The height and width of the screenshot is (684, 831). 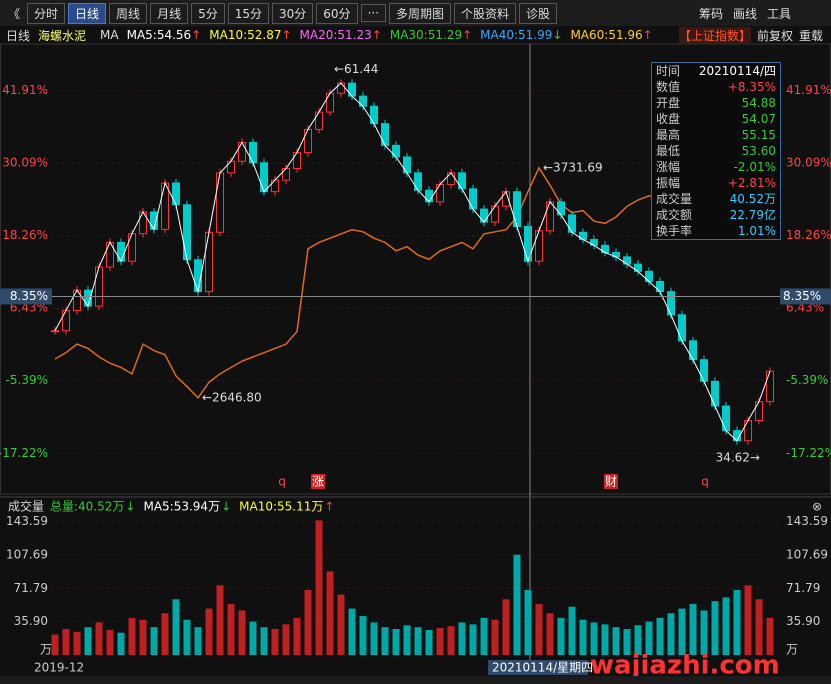 What do you see at coordinates (710, 14) in the screenshot?
I see `tool: 筹码` at bounding box center [710, 14].